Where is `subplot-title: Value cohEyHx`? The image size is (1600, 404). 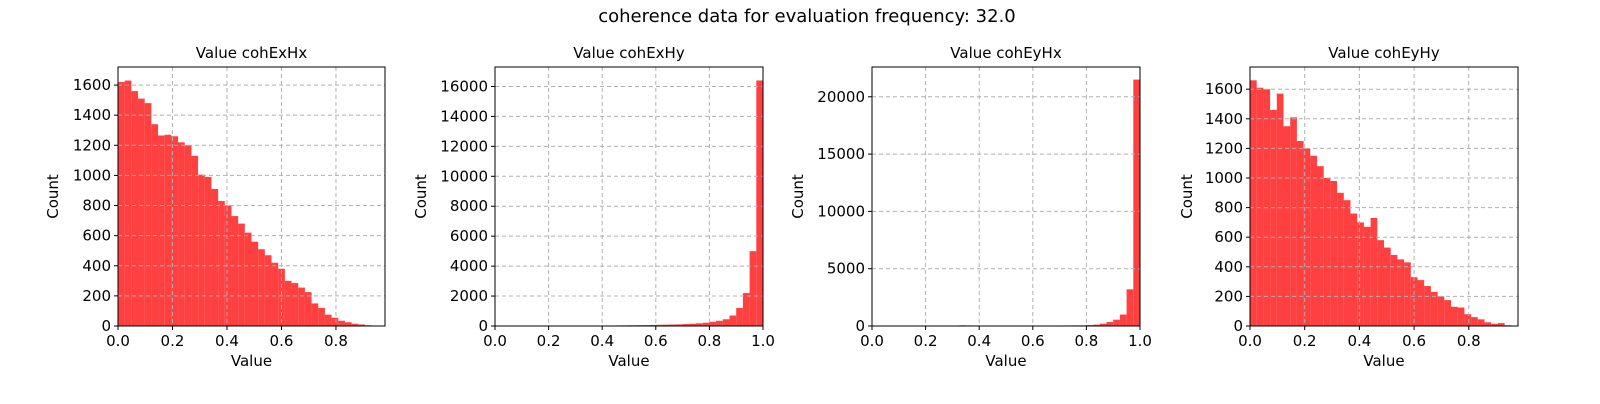 subplot-title: Value cohEyHx is located at coordinates (1006, 53).